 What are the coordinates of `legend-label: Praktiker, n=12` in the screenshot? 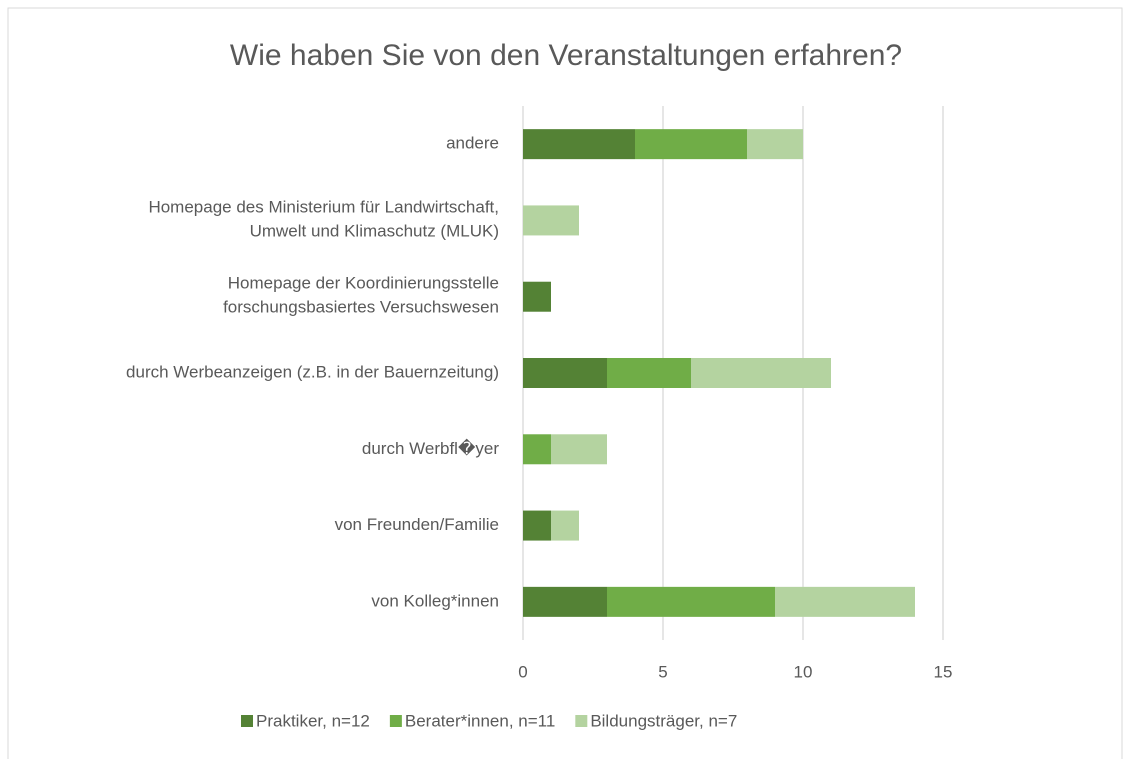 It's located at (313, 720).